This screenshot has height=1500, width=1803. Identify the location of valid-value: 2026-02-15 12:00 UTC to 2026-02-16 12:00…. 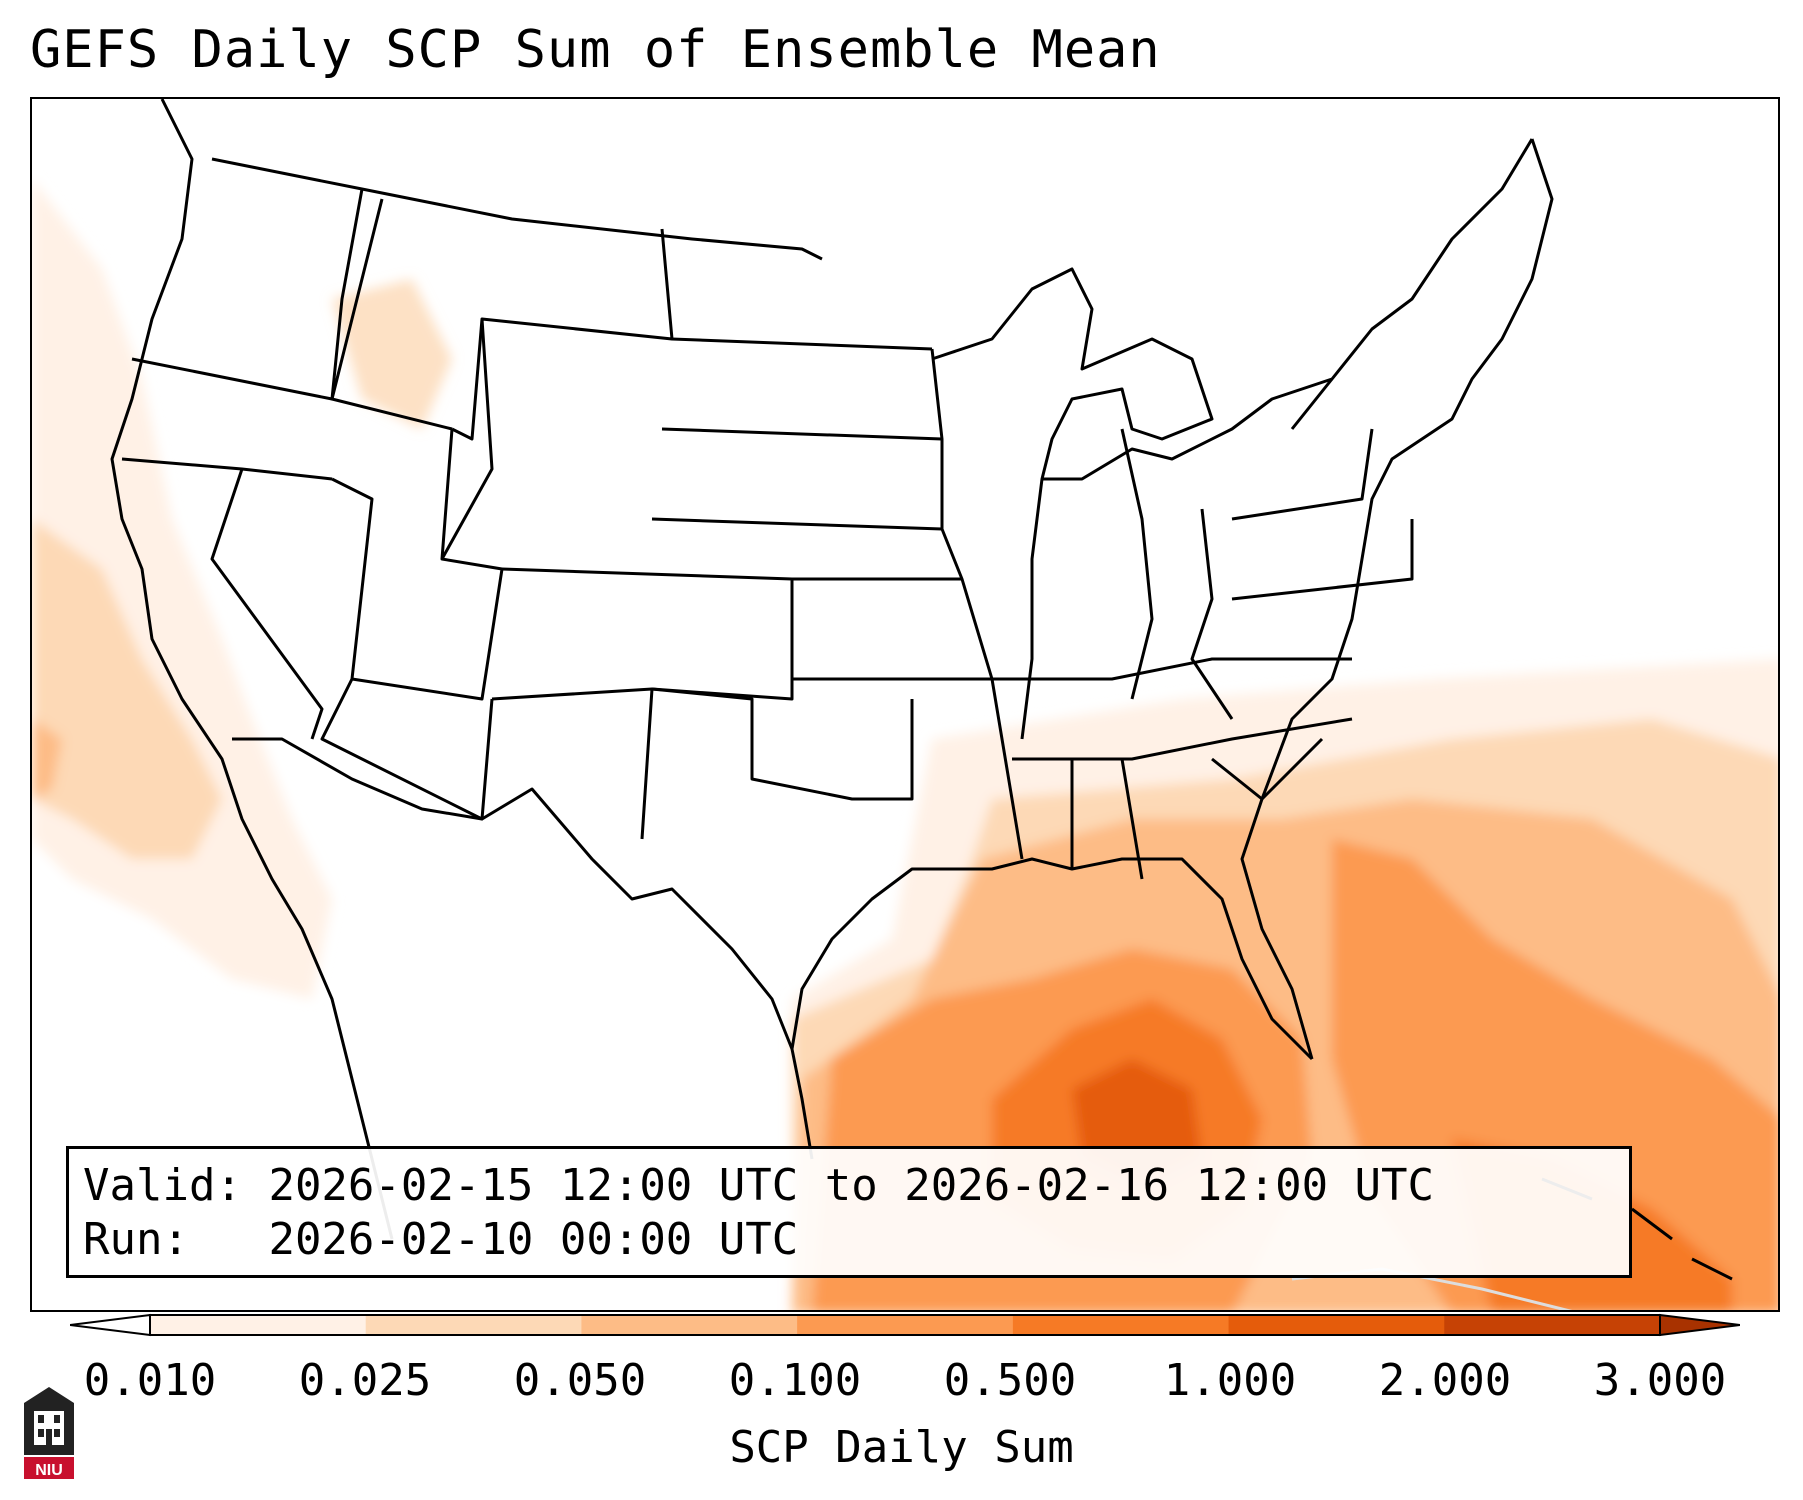
(851, 1185).